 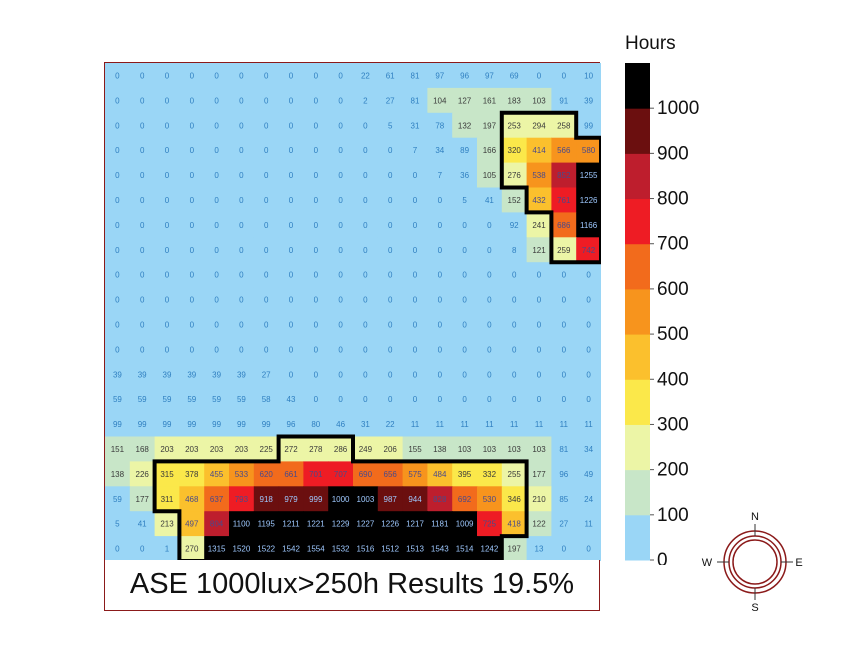 I want to click on cell-value-label: 255, so click(x=515, y=474).